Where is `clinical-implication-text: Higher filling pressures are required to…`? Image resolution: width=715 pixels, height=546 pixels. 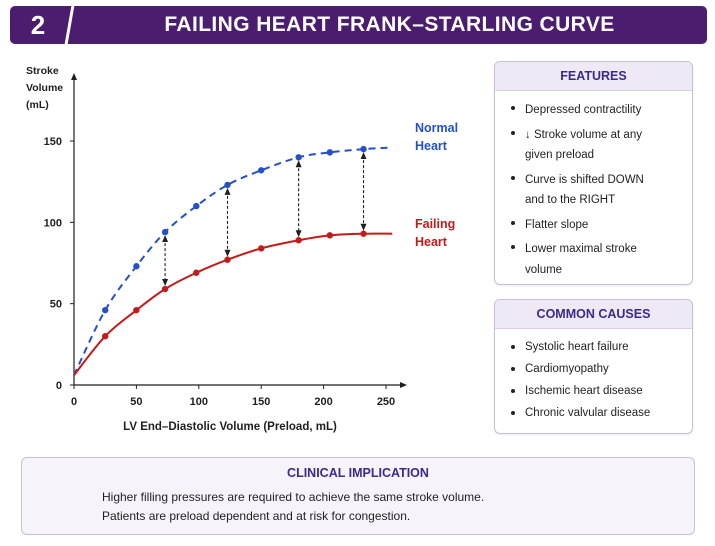 clinical-implication-text: Higher filling pressures are required to… is located at coordinates (398, 507).